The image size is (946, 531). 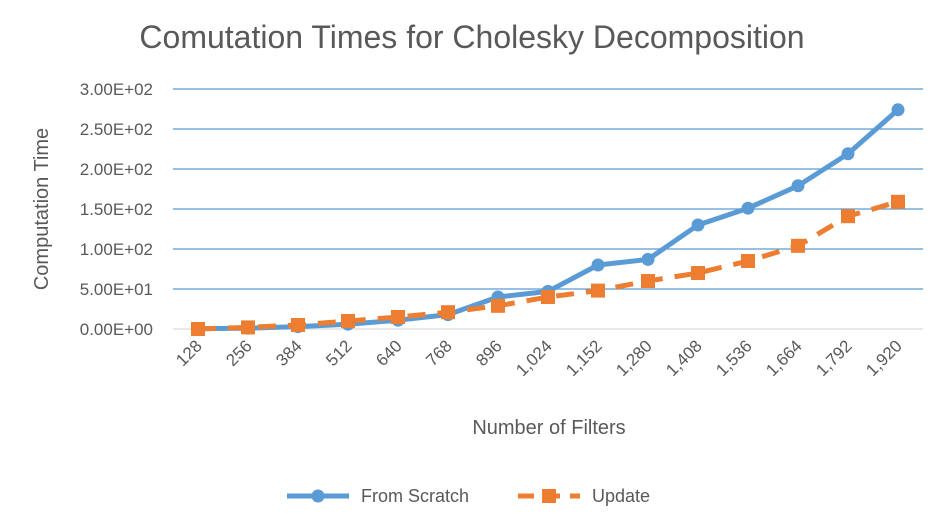 I want to click on x-tick-label: 1,536, so click(x=734, y=358).